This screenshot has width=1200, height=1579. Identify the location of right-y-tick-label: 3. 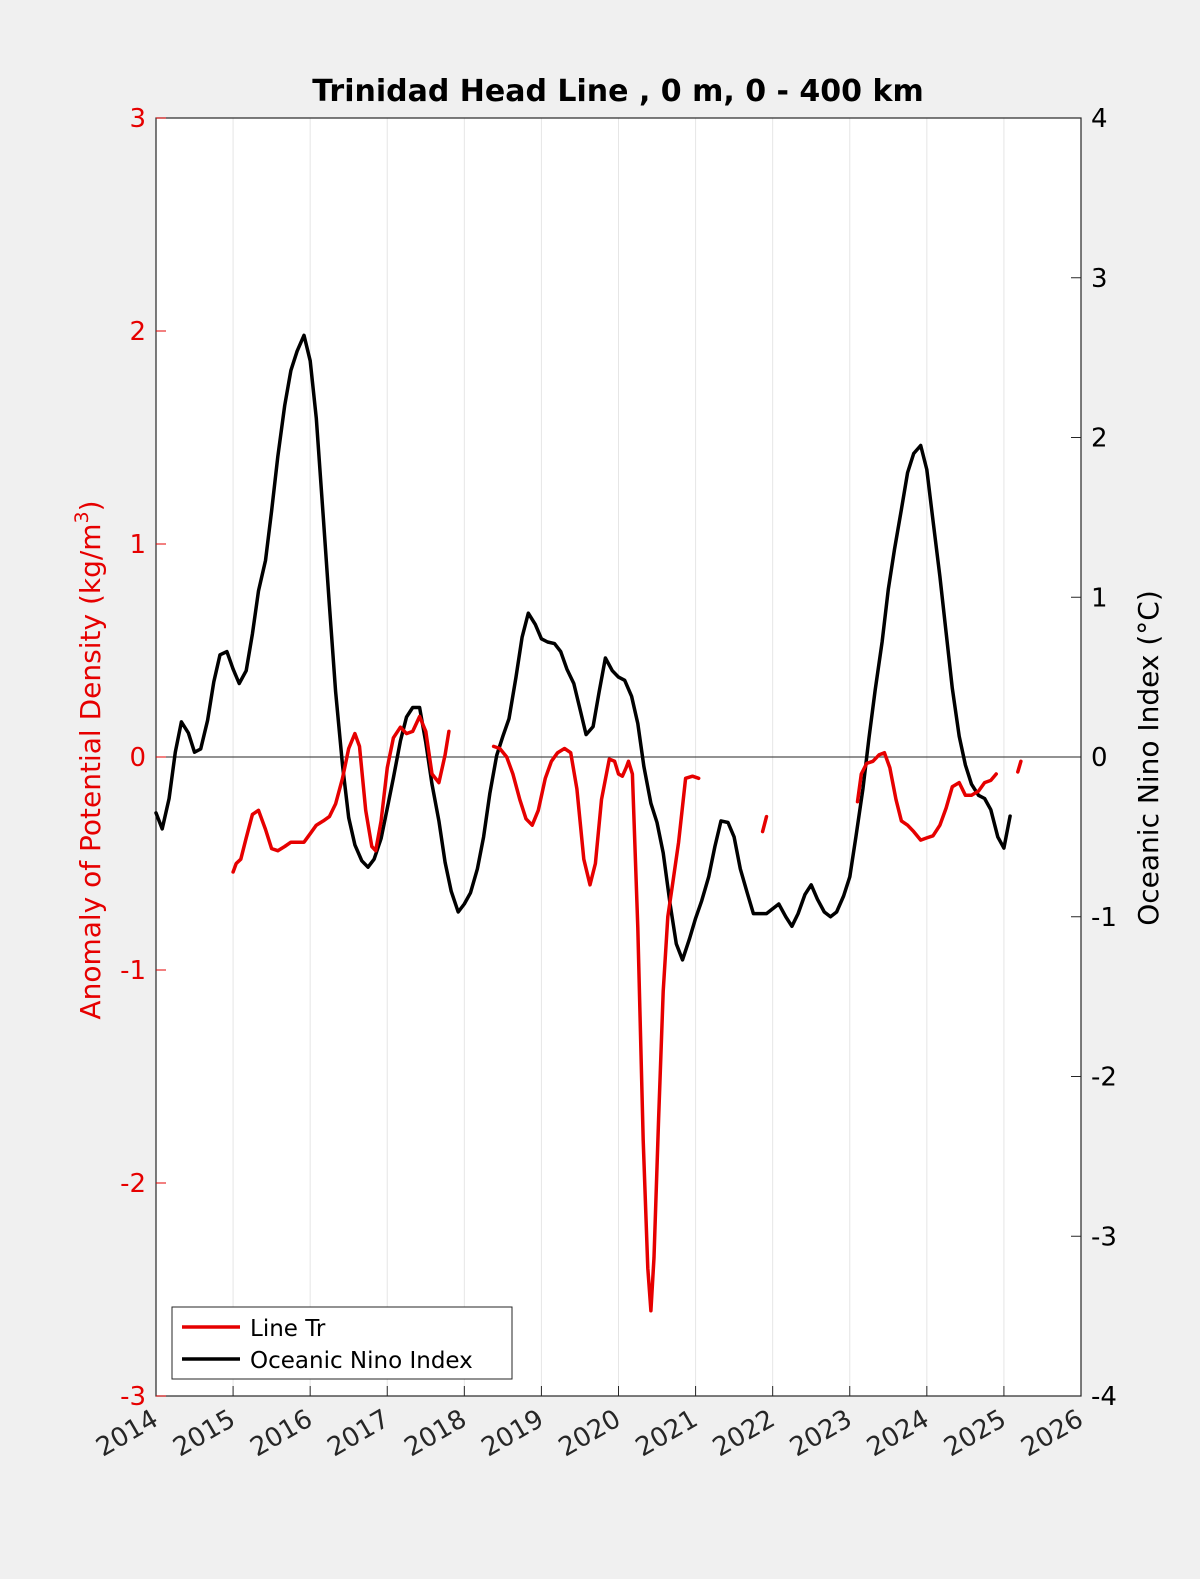
(1099, 279).